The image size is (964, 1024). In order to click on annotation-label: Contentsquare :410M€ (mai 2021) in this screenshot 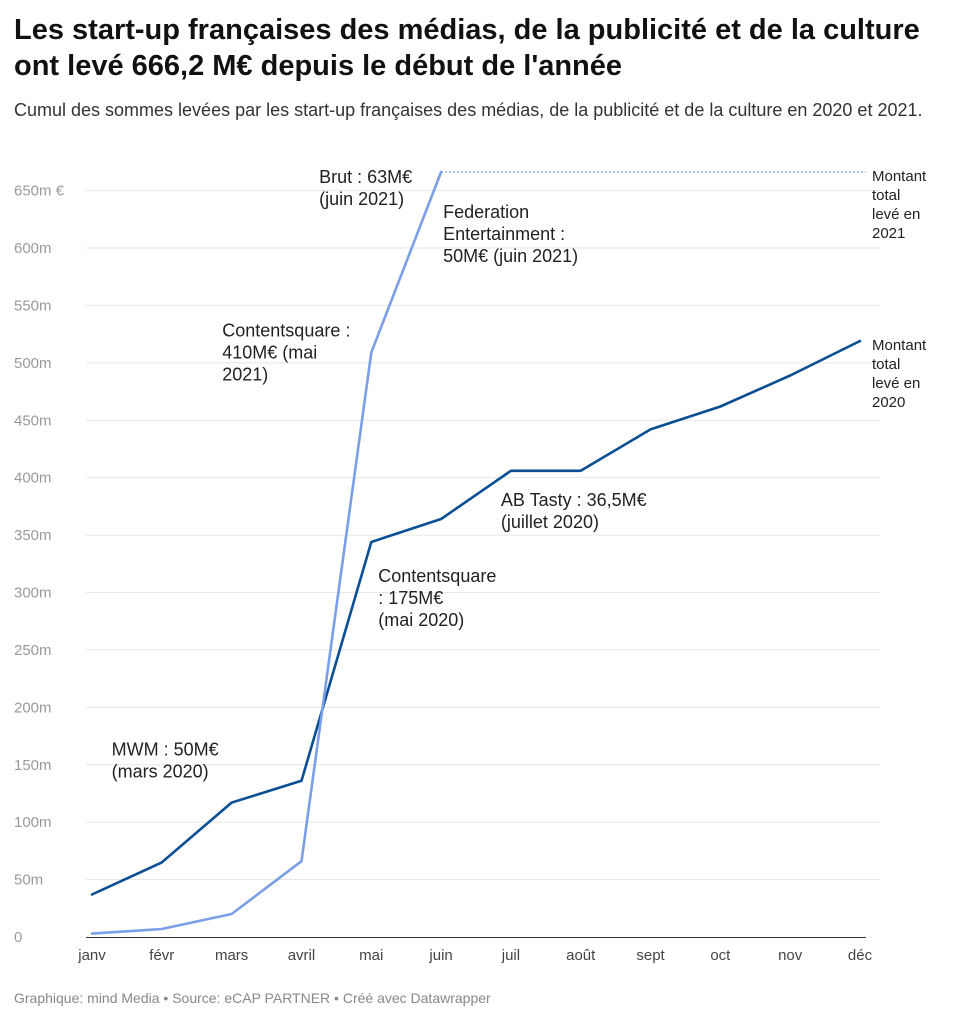, I will do `click(286, 353)`.